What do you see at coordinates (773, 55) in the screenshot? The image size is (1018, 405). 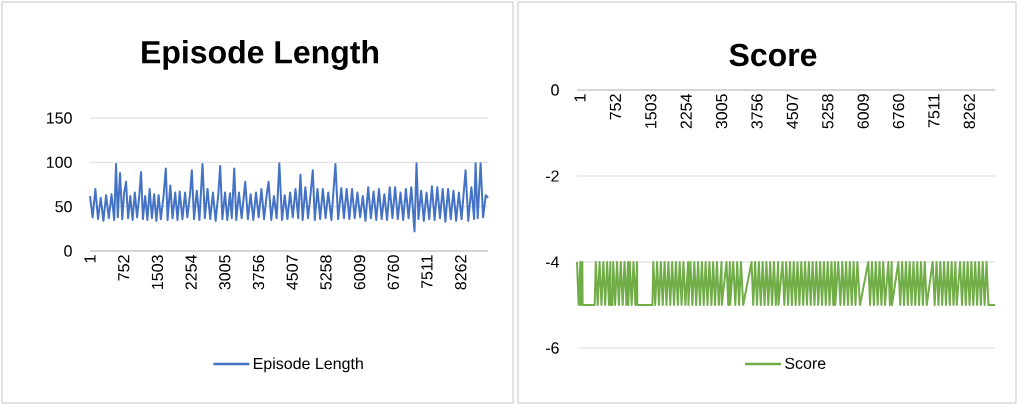 I see `chart-title: Score` at bounding box center [773, 55].